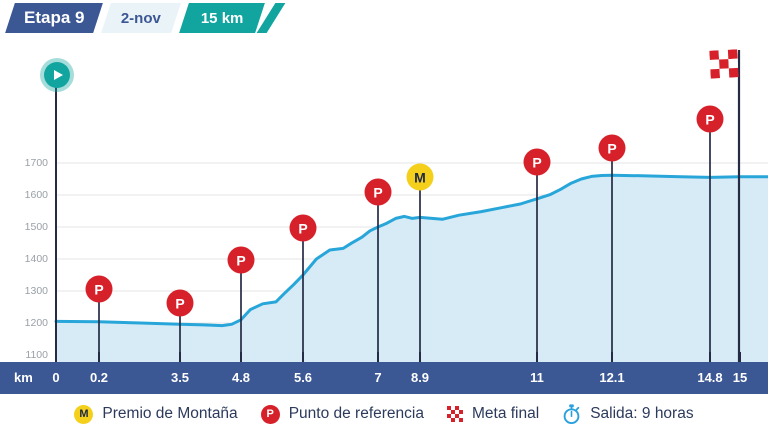 The width and height of the screenshot is (768, 432). Describe the element at coordinates (23, 377) in the screenshot. I see `axis-unit-label: km` at that location.